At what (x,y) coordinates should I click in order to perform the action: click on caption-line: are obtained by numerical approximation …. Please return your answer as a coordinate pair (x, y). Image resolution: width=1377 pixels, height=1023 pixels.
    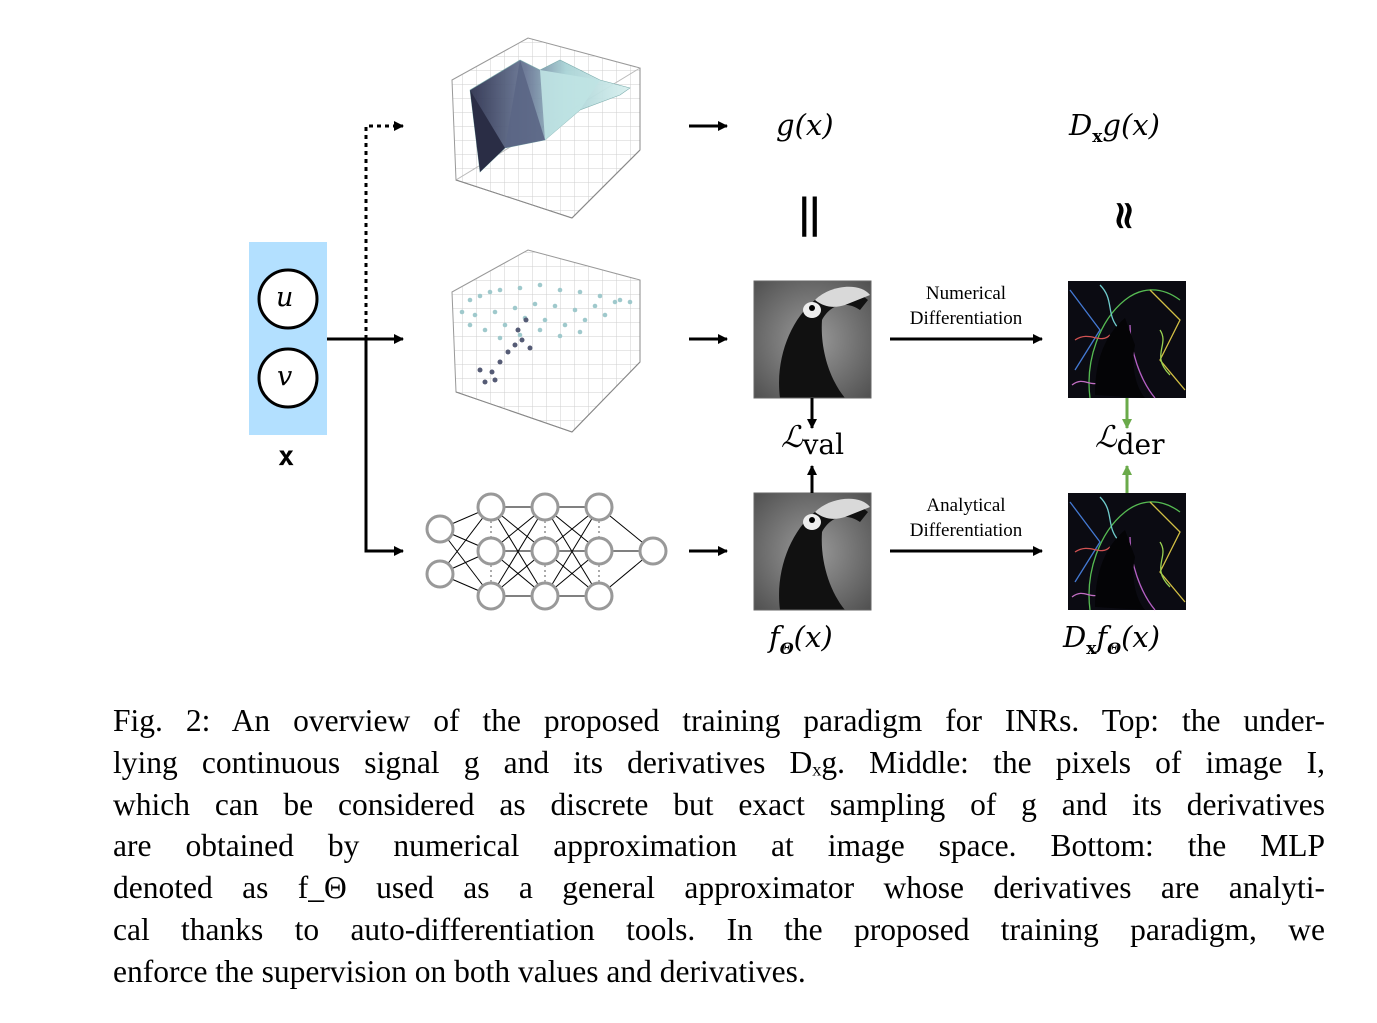
    Looking at the image, I should click on (719, 846).